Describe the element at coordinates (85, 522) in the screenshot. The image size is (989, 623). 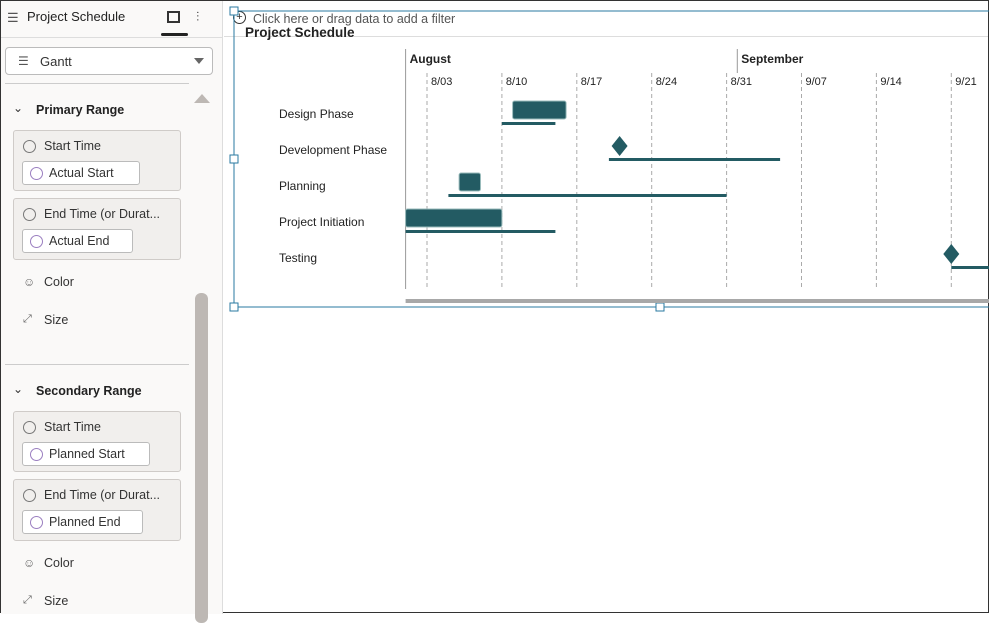
I see `pill-label: Planned End` at that location.